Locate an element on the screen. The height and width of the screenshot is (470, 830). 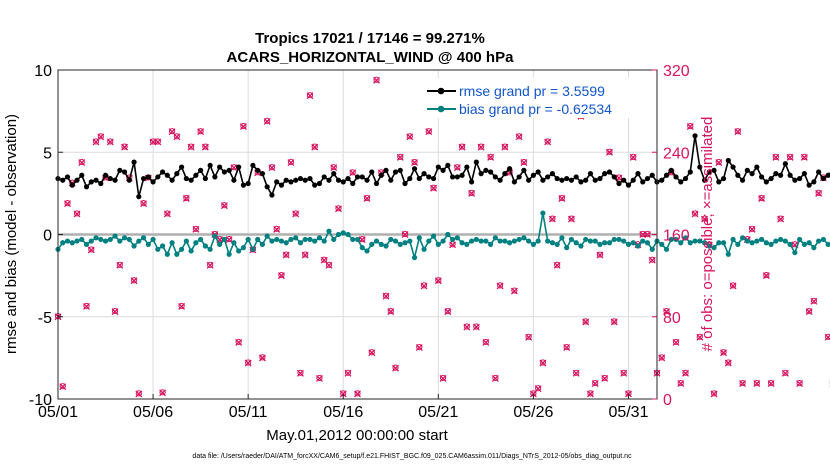
y-axis-right: 0 80 160 240 320 is located at coordinates (671, 236).